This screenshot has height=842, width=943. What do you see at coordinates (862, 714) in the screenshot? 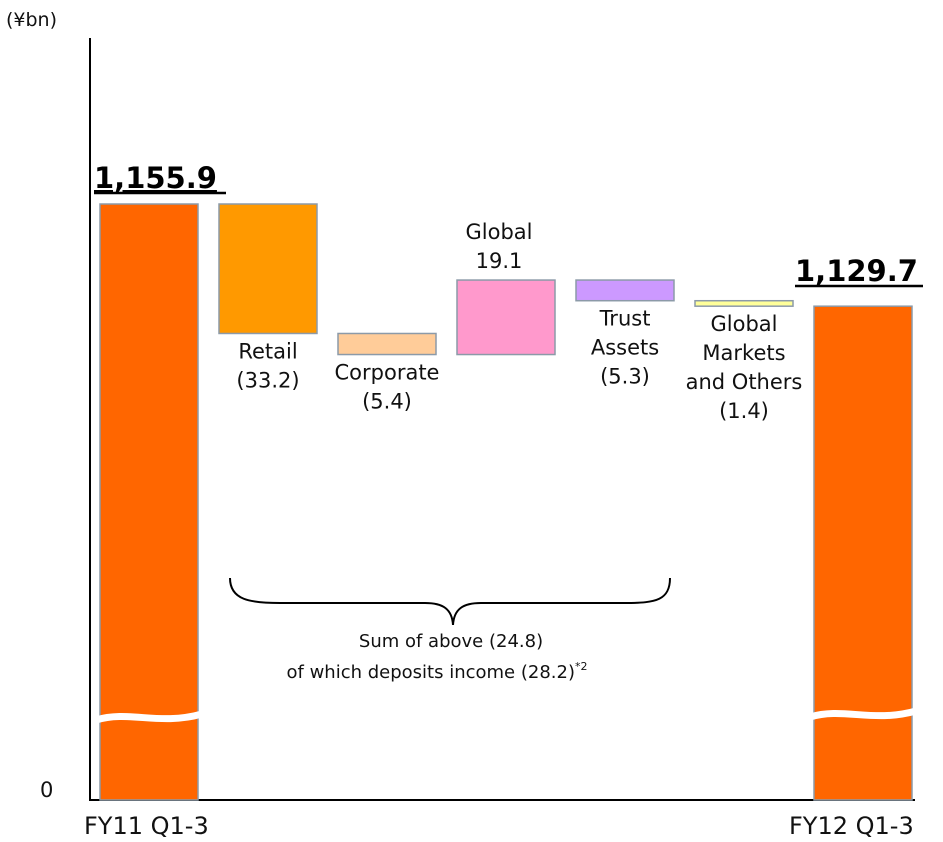
I see `axis-break-end` at bounding box center [862, 714].